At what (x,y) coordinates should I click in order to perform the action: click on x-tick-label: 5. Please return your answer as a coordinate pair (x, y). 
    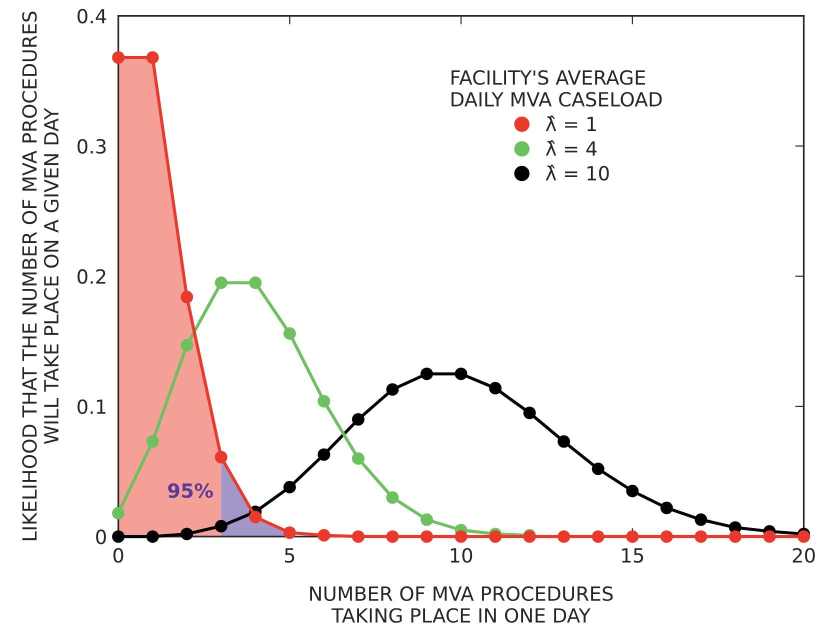
    Looking at the image, I should click on (289, 555).